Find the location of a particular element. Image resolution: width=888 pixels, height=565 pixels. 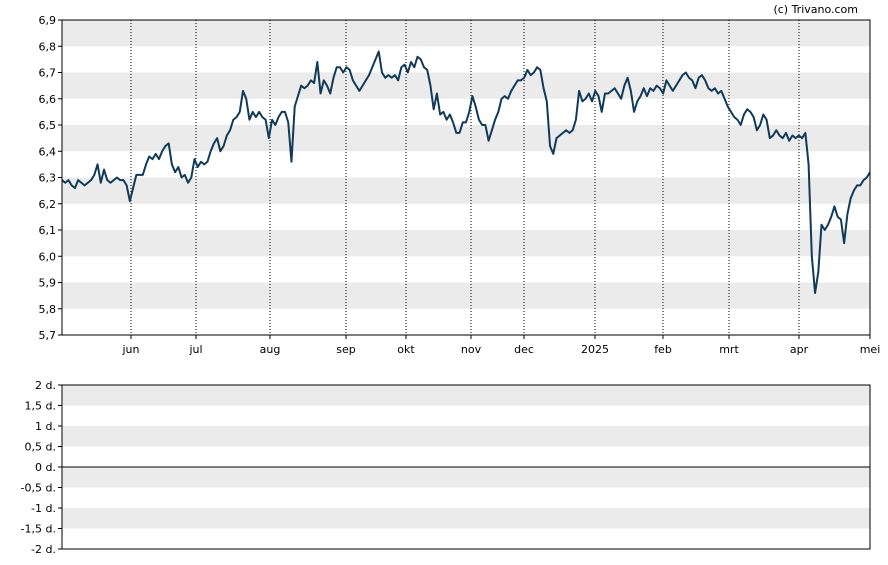

top-chart-y-ticks: 6,9 6,8 6,7 6,6 6,5 6,4 6,3 6,2 6,1 6,0 5,9 5,8 5,7 is located at coordinates (50, 178).